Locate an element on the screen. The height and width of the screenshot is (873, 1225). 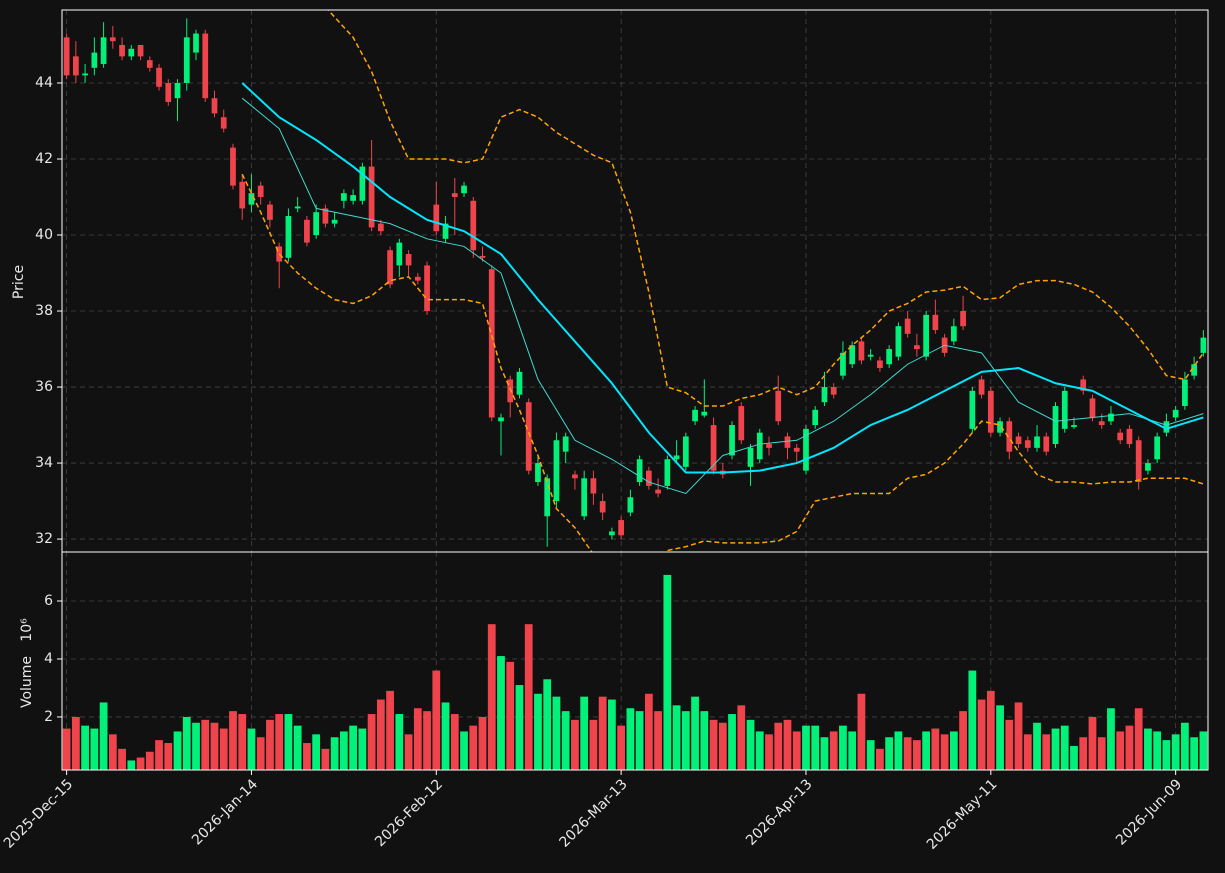
volume-tick-label: 2 is located at coordinates (48, 717).